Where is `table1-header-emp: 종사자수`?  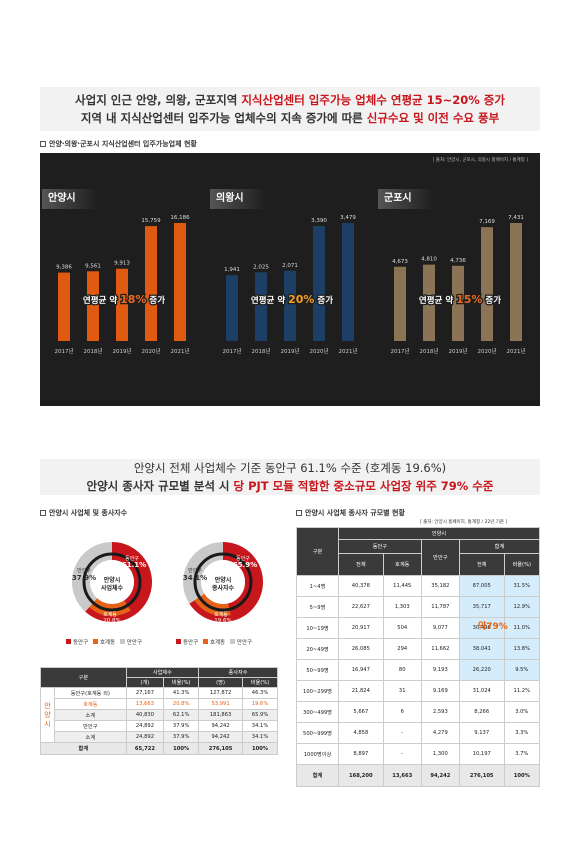
table1-header-emp: 종사자수 is located at coordinates (238, 672).